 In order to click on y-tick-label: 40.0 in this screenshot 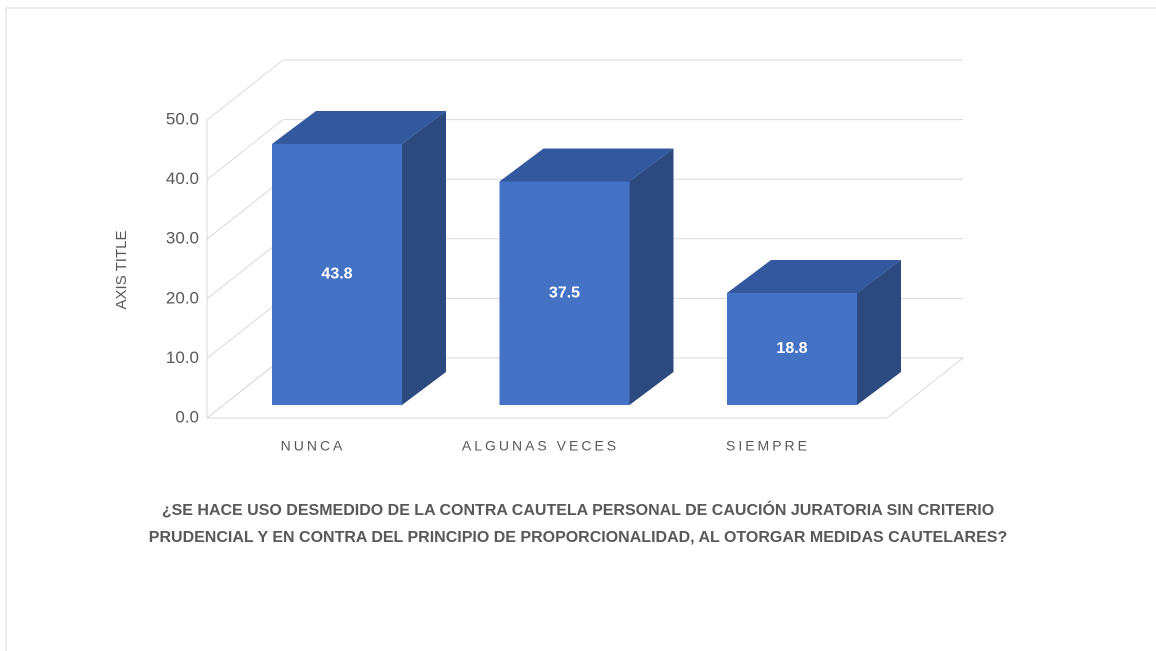, I will do `click(182, 178)`.